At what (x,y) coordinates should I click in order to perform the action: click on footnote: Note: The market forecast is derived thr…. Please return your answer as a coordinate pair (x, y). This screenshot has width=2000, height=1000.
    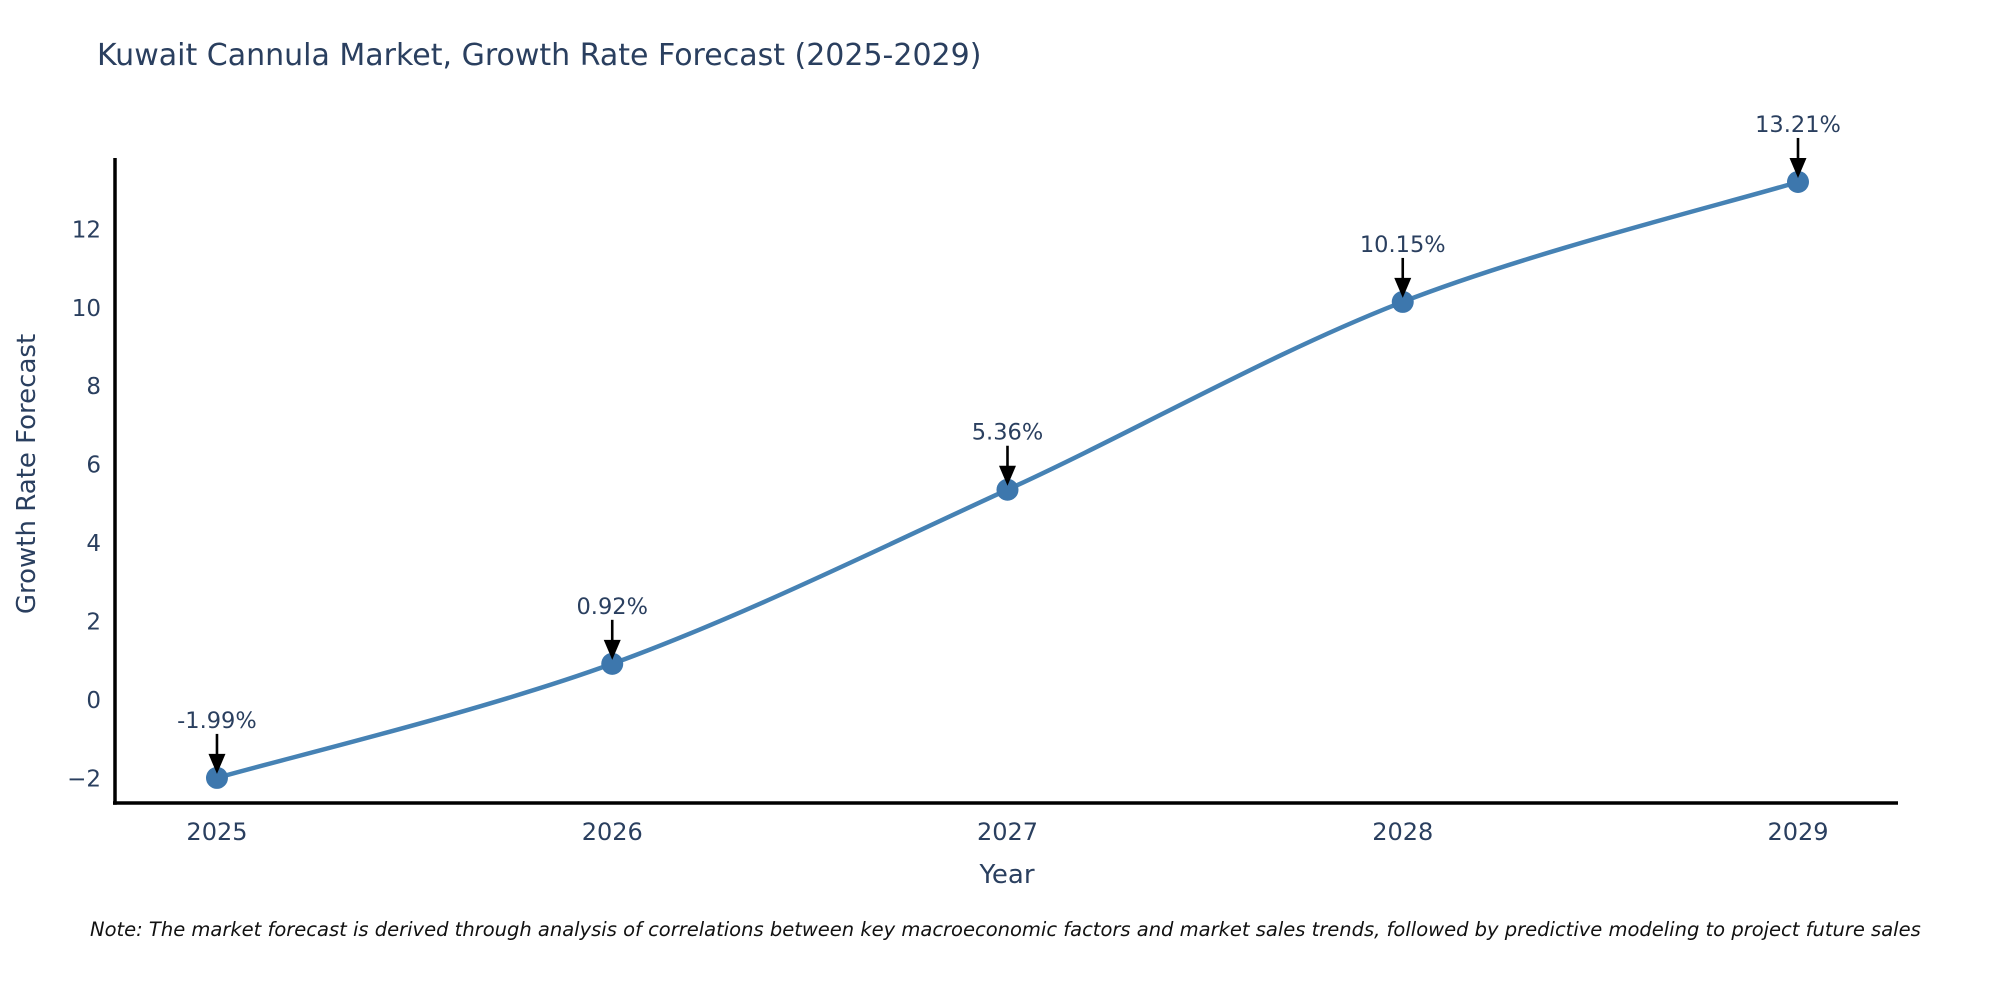
    Looking at the image, I should click on (1005, 929).